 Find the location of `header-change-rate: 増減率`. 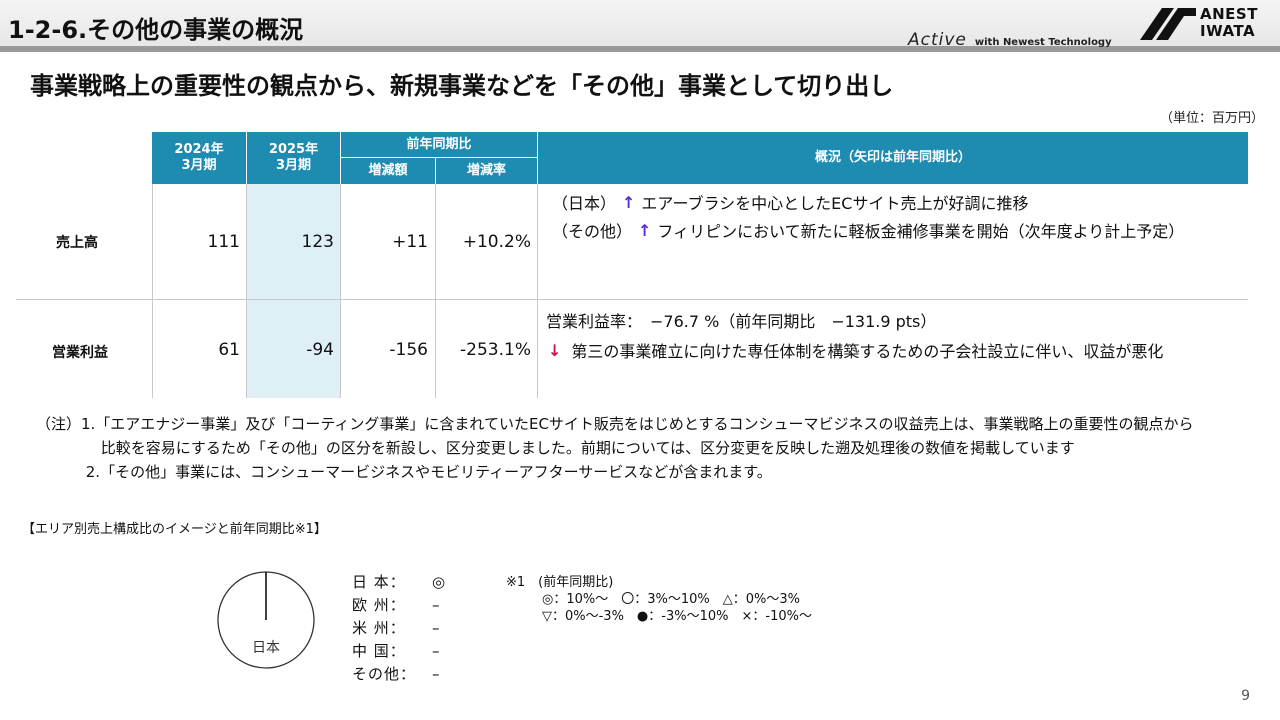

header-change-rate: 増減率 is located at coordinates (486, 171).